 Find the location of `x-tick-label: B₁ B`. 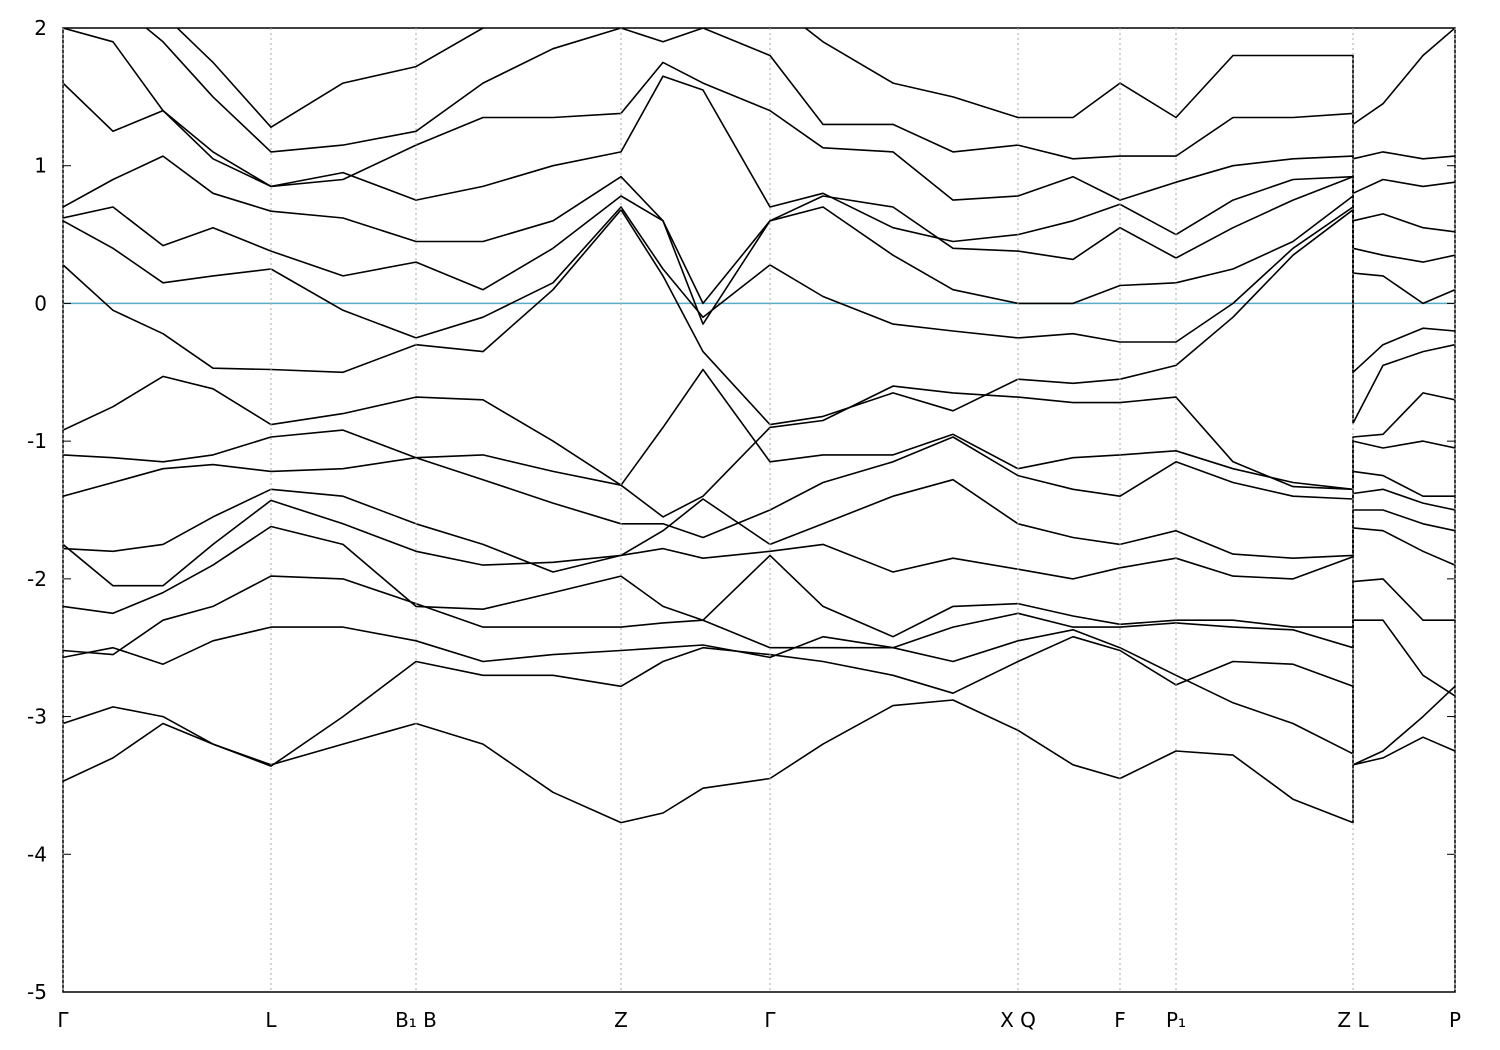

x-tick-label: B₁ B is located at coordinates (416, 1020).